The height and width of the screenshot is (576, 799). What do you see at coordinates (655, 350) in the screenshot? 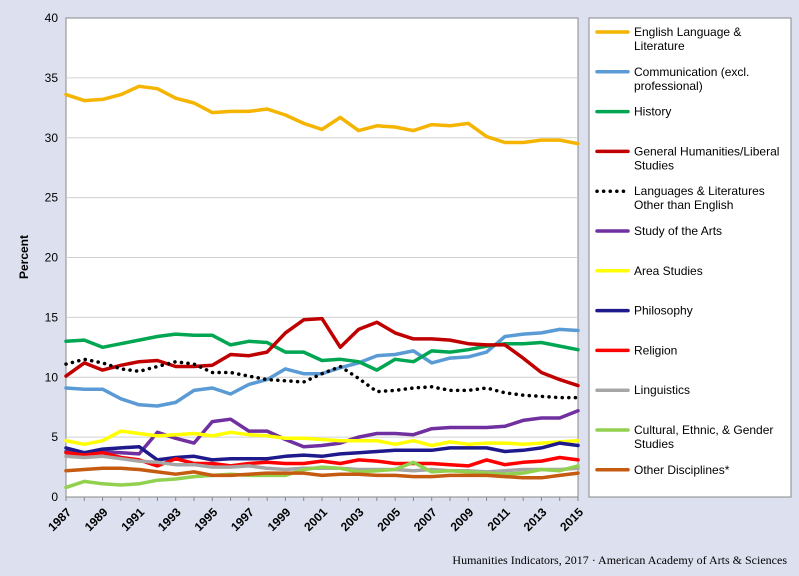
I see `legend-label: Religion` at bounding box center [655, 350].